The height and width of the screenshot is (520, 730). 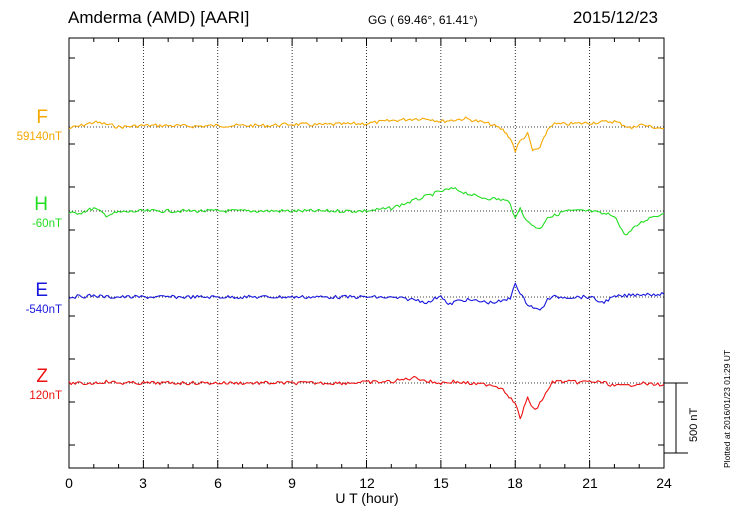 What do you see at coordinates (143, 483) in the screenshot?
I see `x-tick-label: 3` at bounding box center [143, 483].